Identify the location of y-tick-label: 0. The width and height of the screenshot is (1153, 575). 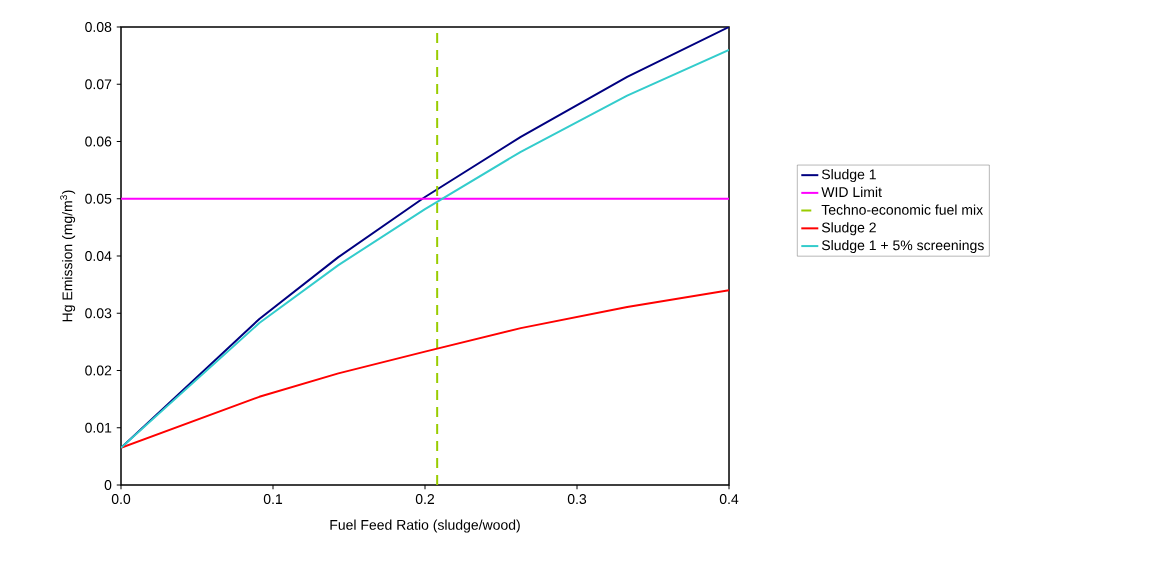
(108, 485).